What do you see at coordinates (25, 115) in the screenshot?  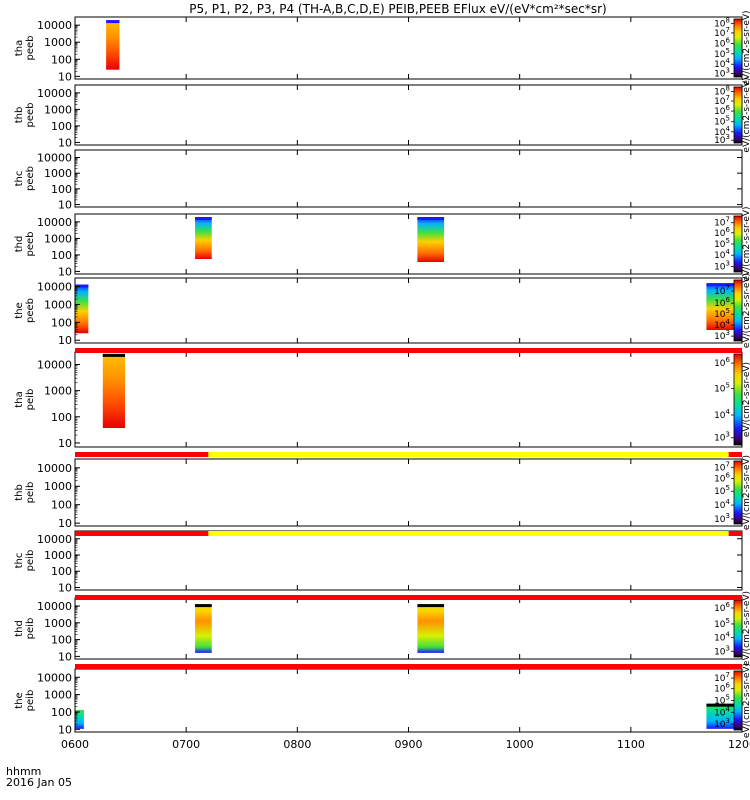 I see `panel-label: thbpeeb` at bounding box center [25, 115].